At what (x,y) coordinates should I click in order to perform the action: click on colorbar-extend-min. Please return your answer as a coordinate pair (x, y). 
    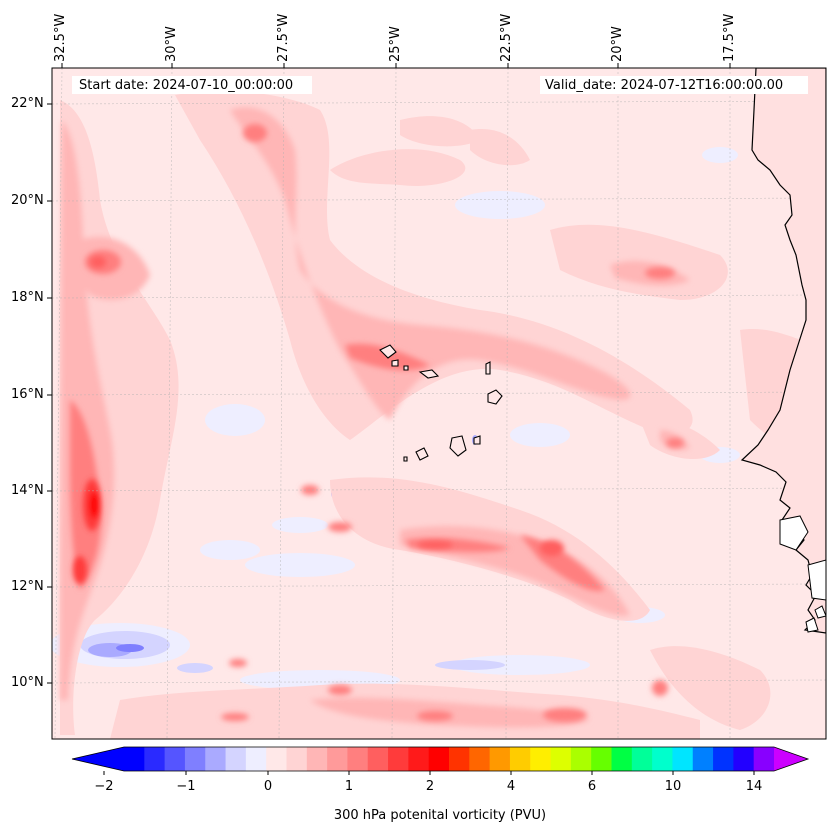
    Looking at the image, I should click on (98, 759).